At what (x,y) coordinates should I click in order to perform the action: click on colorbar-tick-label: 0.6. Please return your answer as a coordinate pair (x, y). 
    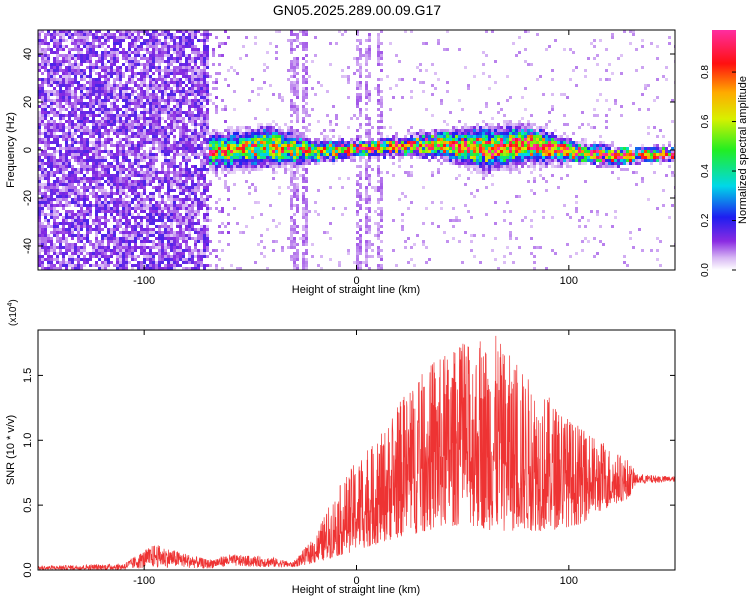
    Looking at the image, I should click on (705, 121).